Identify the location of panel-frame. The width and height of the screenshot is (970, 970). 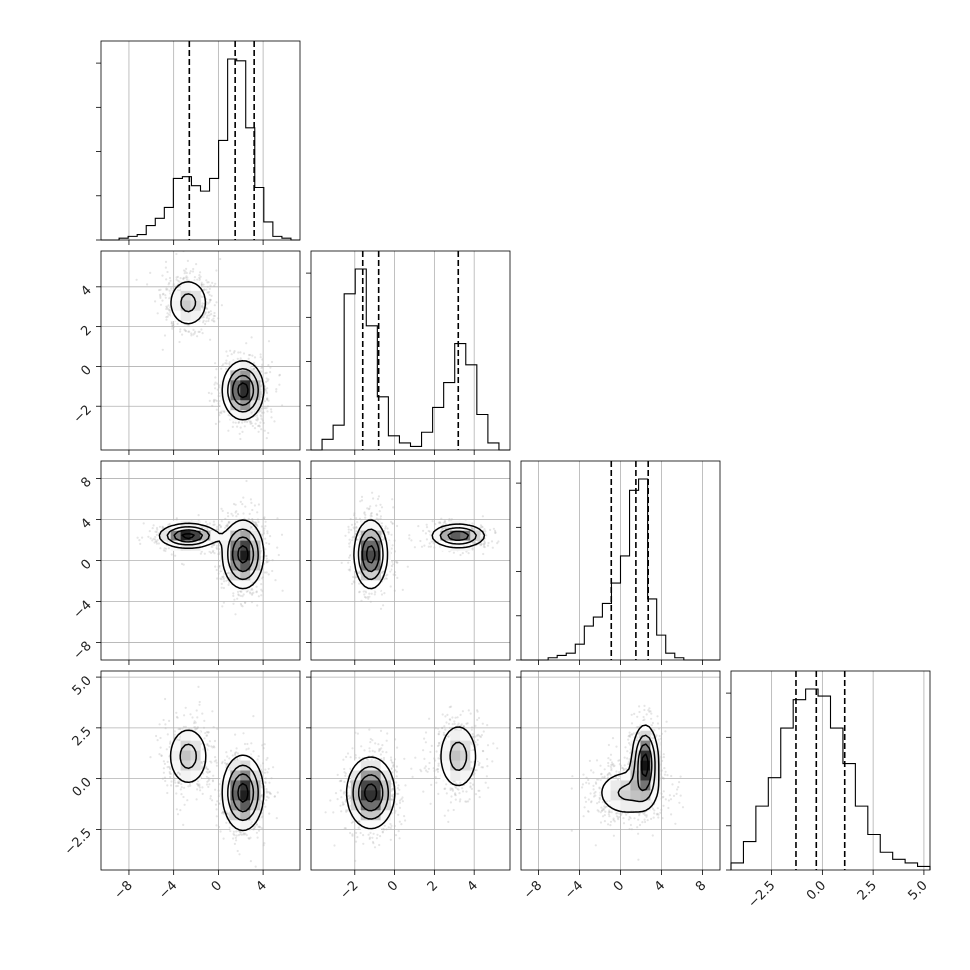
(200, 140).